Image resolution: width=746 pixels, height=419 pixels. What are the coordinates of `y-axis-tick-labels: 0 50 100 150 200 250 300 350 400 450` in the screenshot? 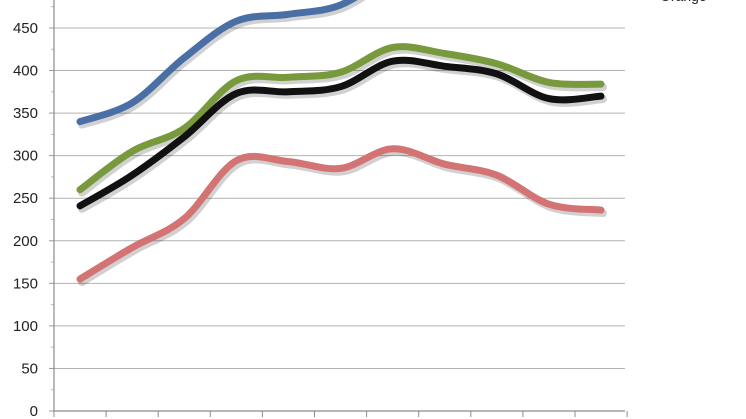 It's located at (25, 219).